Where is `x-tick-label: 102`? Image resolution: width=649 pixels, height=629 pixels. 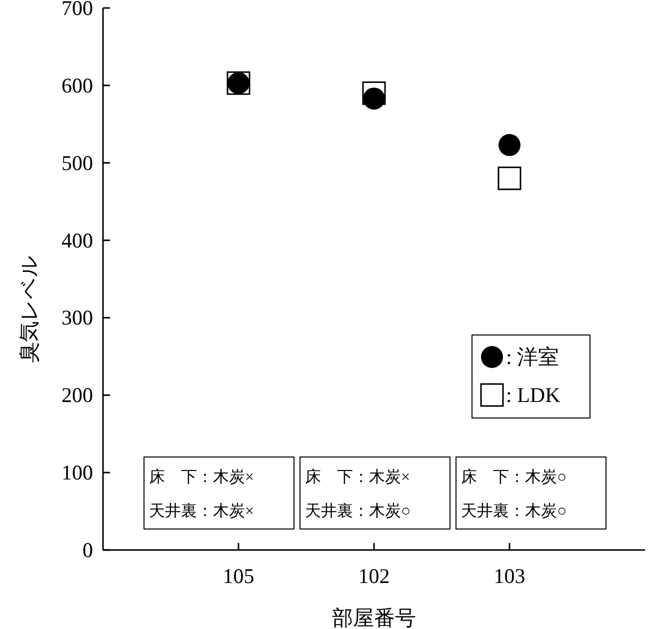 x-tick-label: 102 is located at coordinates (374, 576).